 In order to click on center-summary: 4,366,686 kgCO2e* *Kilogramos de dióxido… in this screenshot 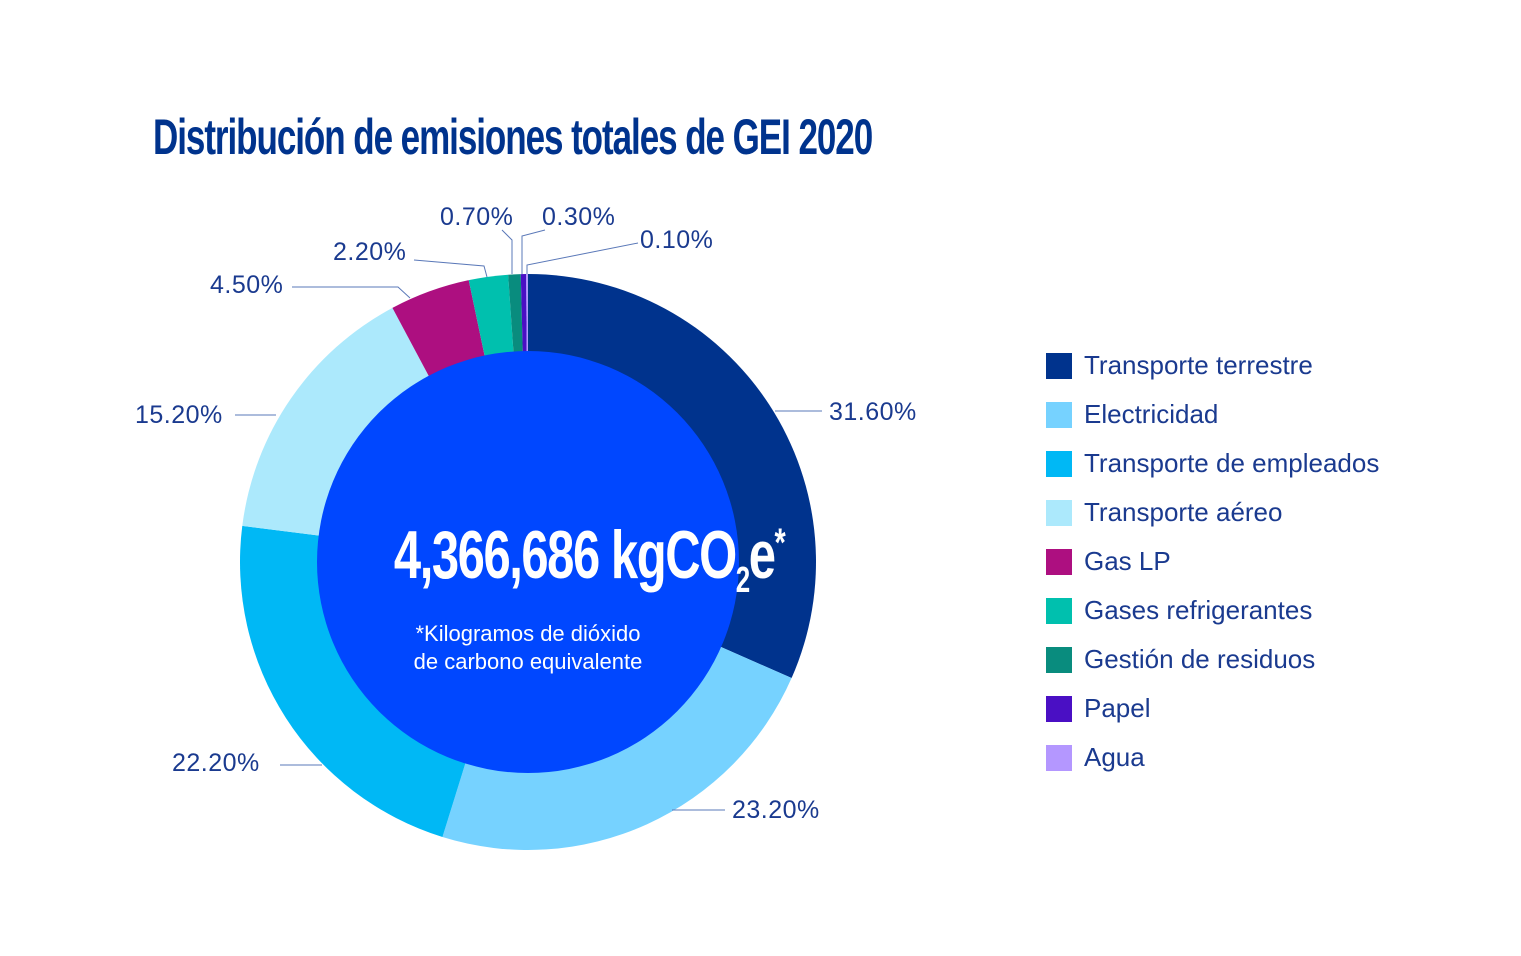, I will do `click(552, 590)`.